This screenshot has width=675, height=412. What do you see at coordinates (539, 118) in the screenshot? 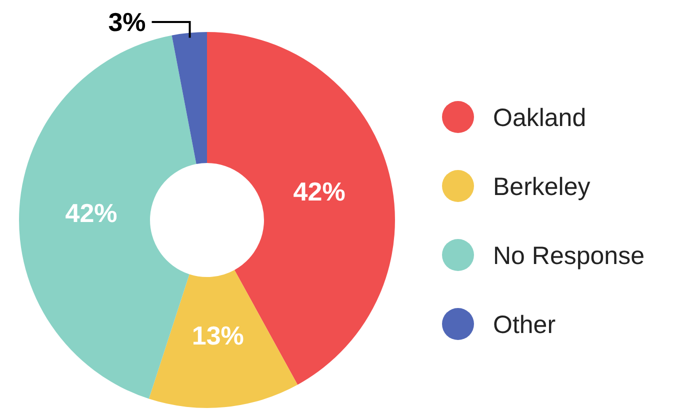
I see `legend-label: Oakland` at bounding box center [539, 118].